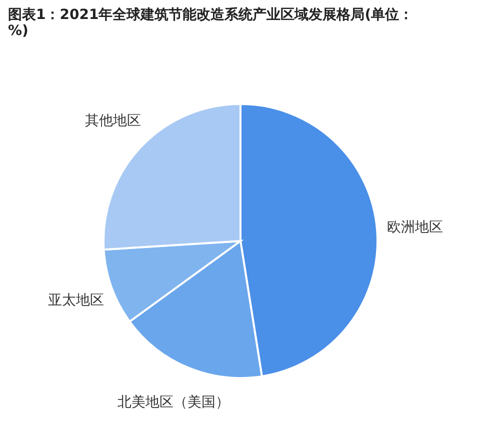  What do you see at coordinates (112, 121) in the screenshot?
I see `slice-label: 其他地区` at bounding box center [112, 121].